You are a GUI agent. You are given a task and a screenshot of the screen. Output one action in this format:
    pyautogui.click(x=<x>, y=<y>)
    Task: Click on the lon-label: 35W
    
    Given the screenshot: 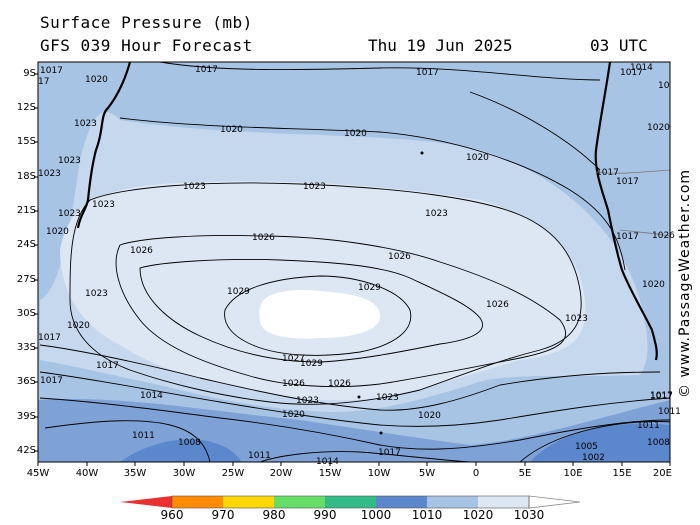 What is the action you would take?
    pyautogui.click(x=135, y=473)
    